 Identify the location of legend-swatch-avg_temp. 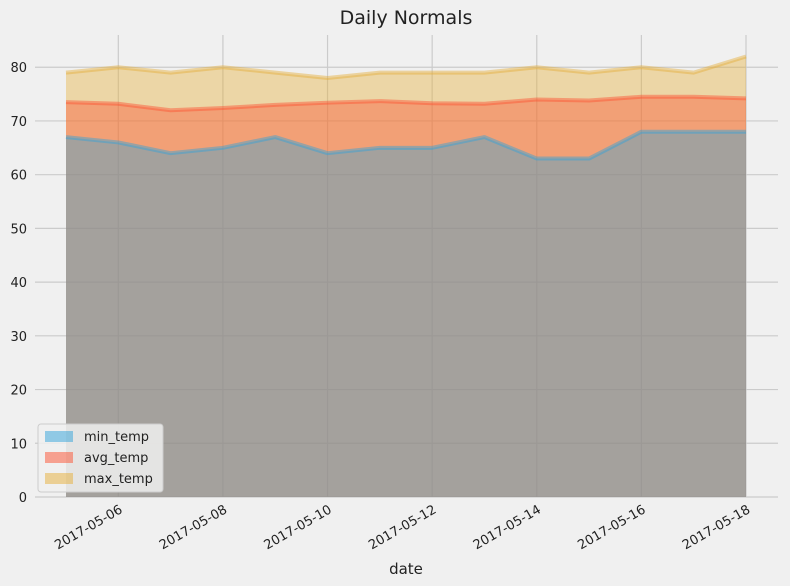
(59, 457).